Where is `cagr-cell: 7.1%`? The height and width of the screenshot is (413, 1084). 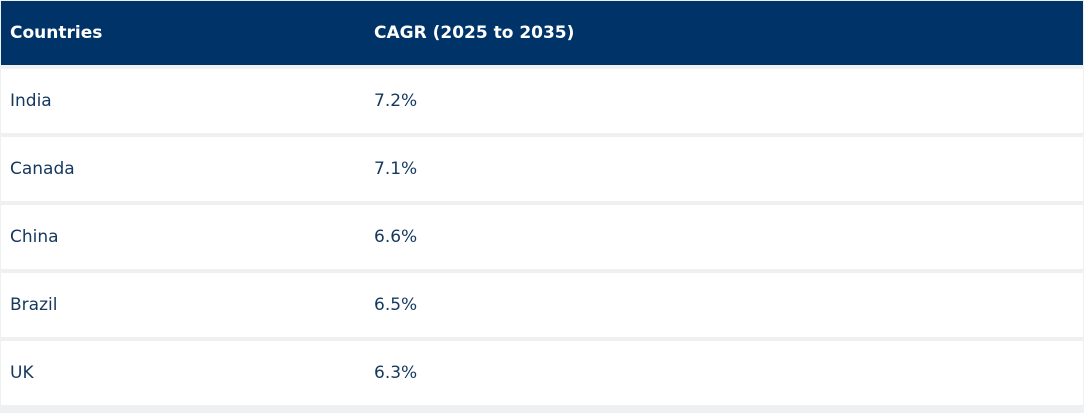 cagr-cell: 7.1% is located at coordinates (396, 168).